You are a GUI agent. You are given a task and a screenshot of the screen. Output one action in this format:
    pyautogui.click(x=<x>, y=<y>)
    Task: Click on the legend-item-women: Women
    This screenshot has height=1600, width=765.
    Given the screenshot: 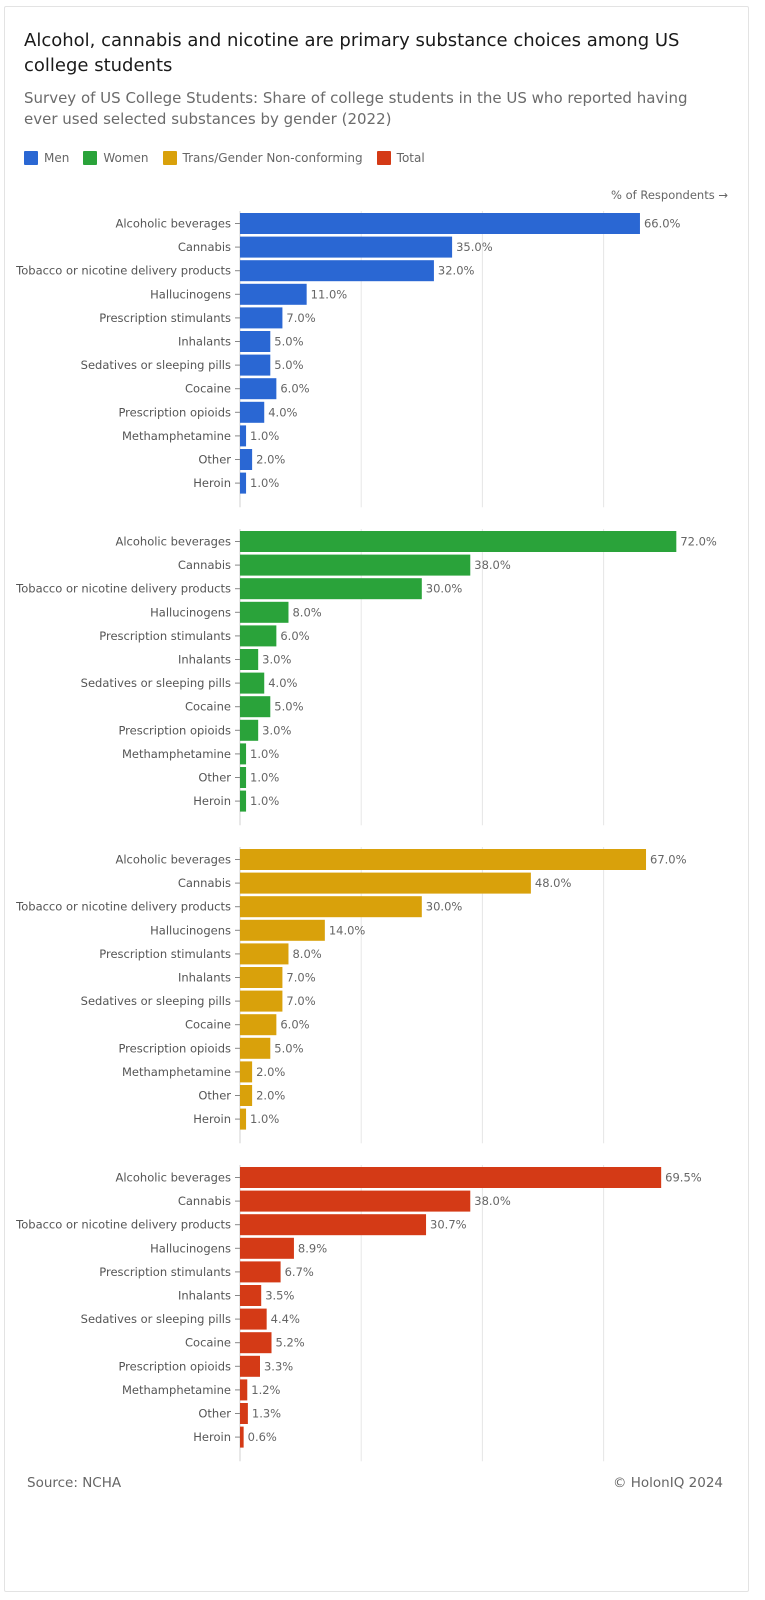 What is the action you would take?
    pyautogui.click(x=116, y=158)
    